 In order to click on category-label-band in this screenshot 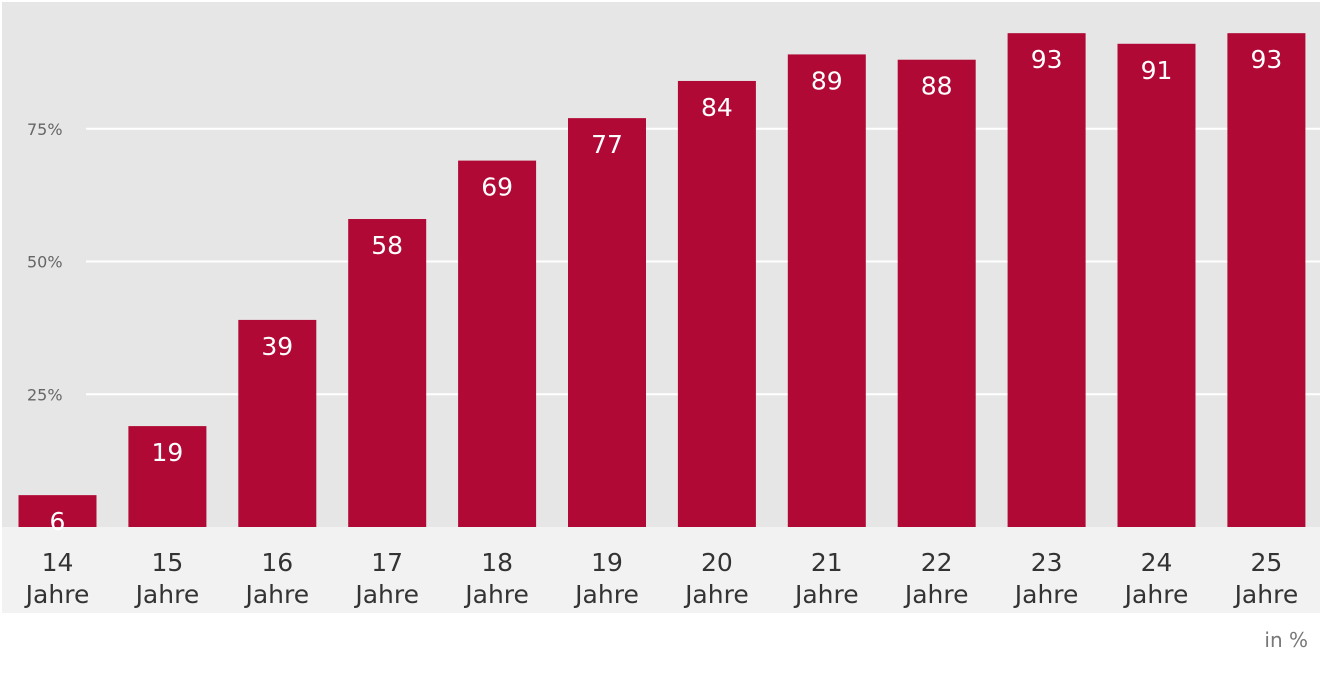, I will do `click(661, 570)`.